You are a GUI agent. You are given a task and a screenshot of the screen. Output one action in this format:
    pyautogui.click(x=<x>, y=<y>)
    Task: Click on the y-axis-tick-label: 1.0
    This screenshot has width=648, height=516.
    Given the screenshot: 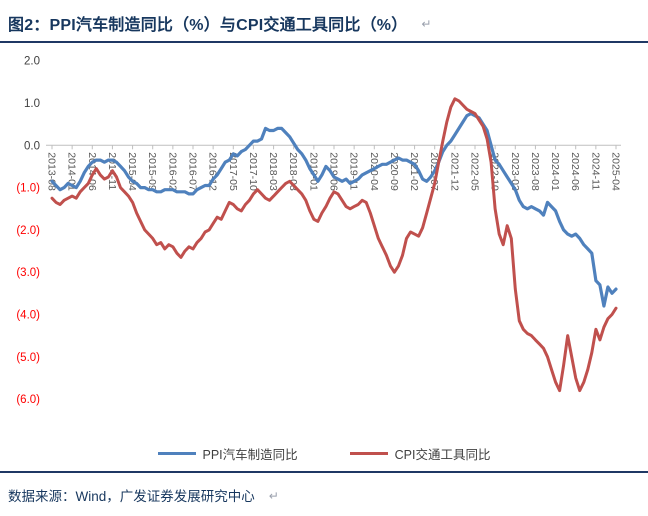 What is the action you would take?
    pyautogui.click(x=32, y=104)
    